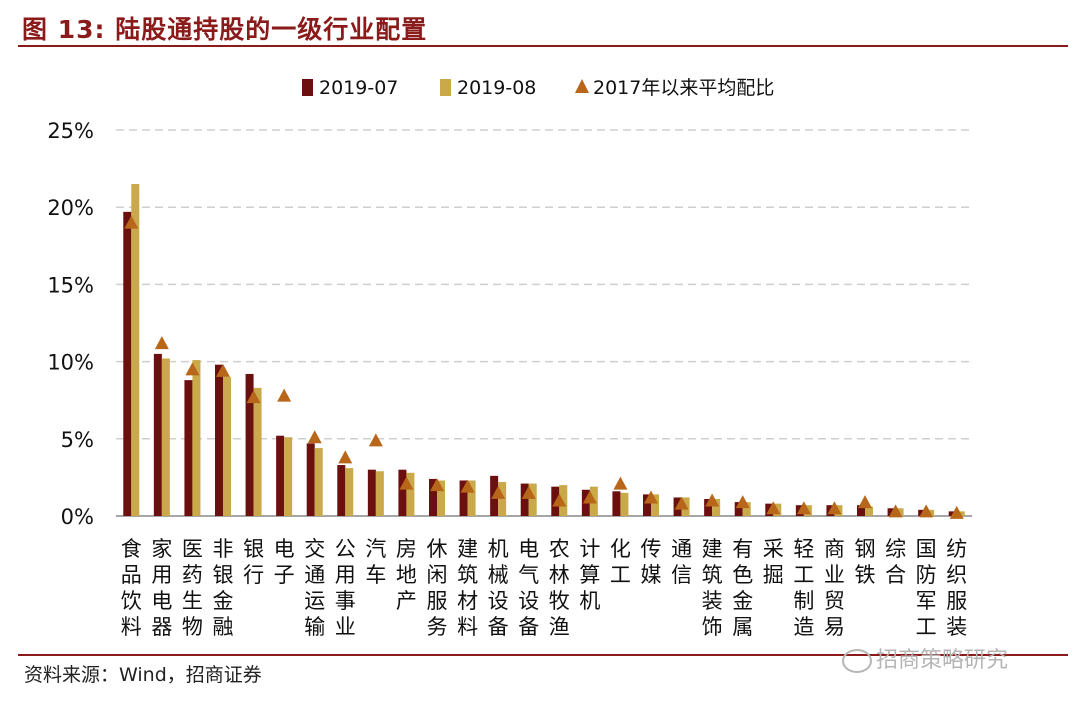 This screenshot has height=702, width=1080. Describe the element at coordinates (345, 588) in the screenshot. I see `x-category-label: 公用事业` at that location.